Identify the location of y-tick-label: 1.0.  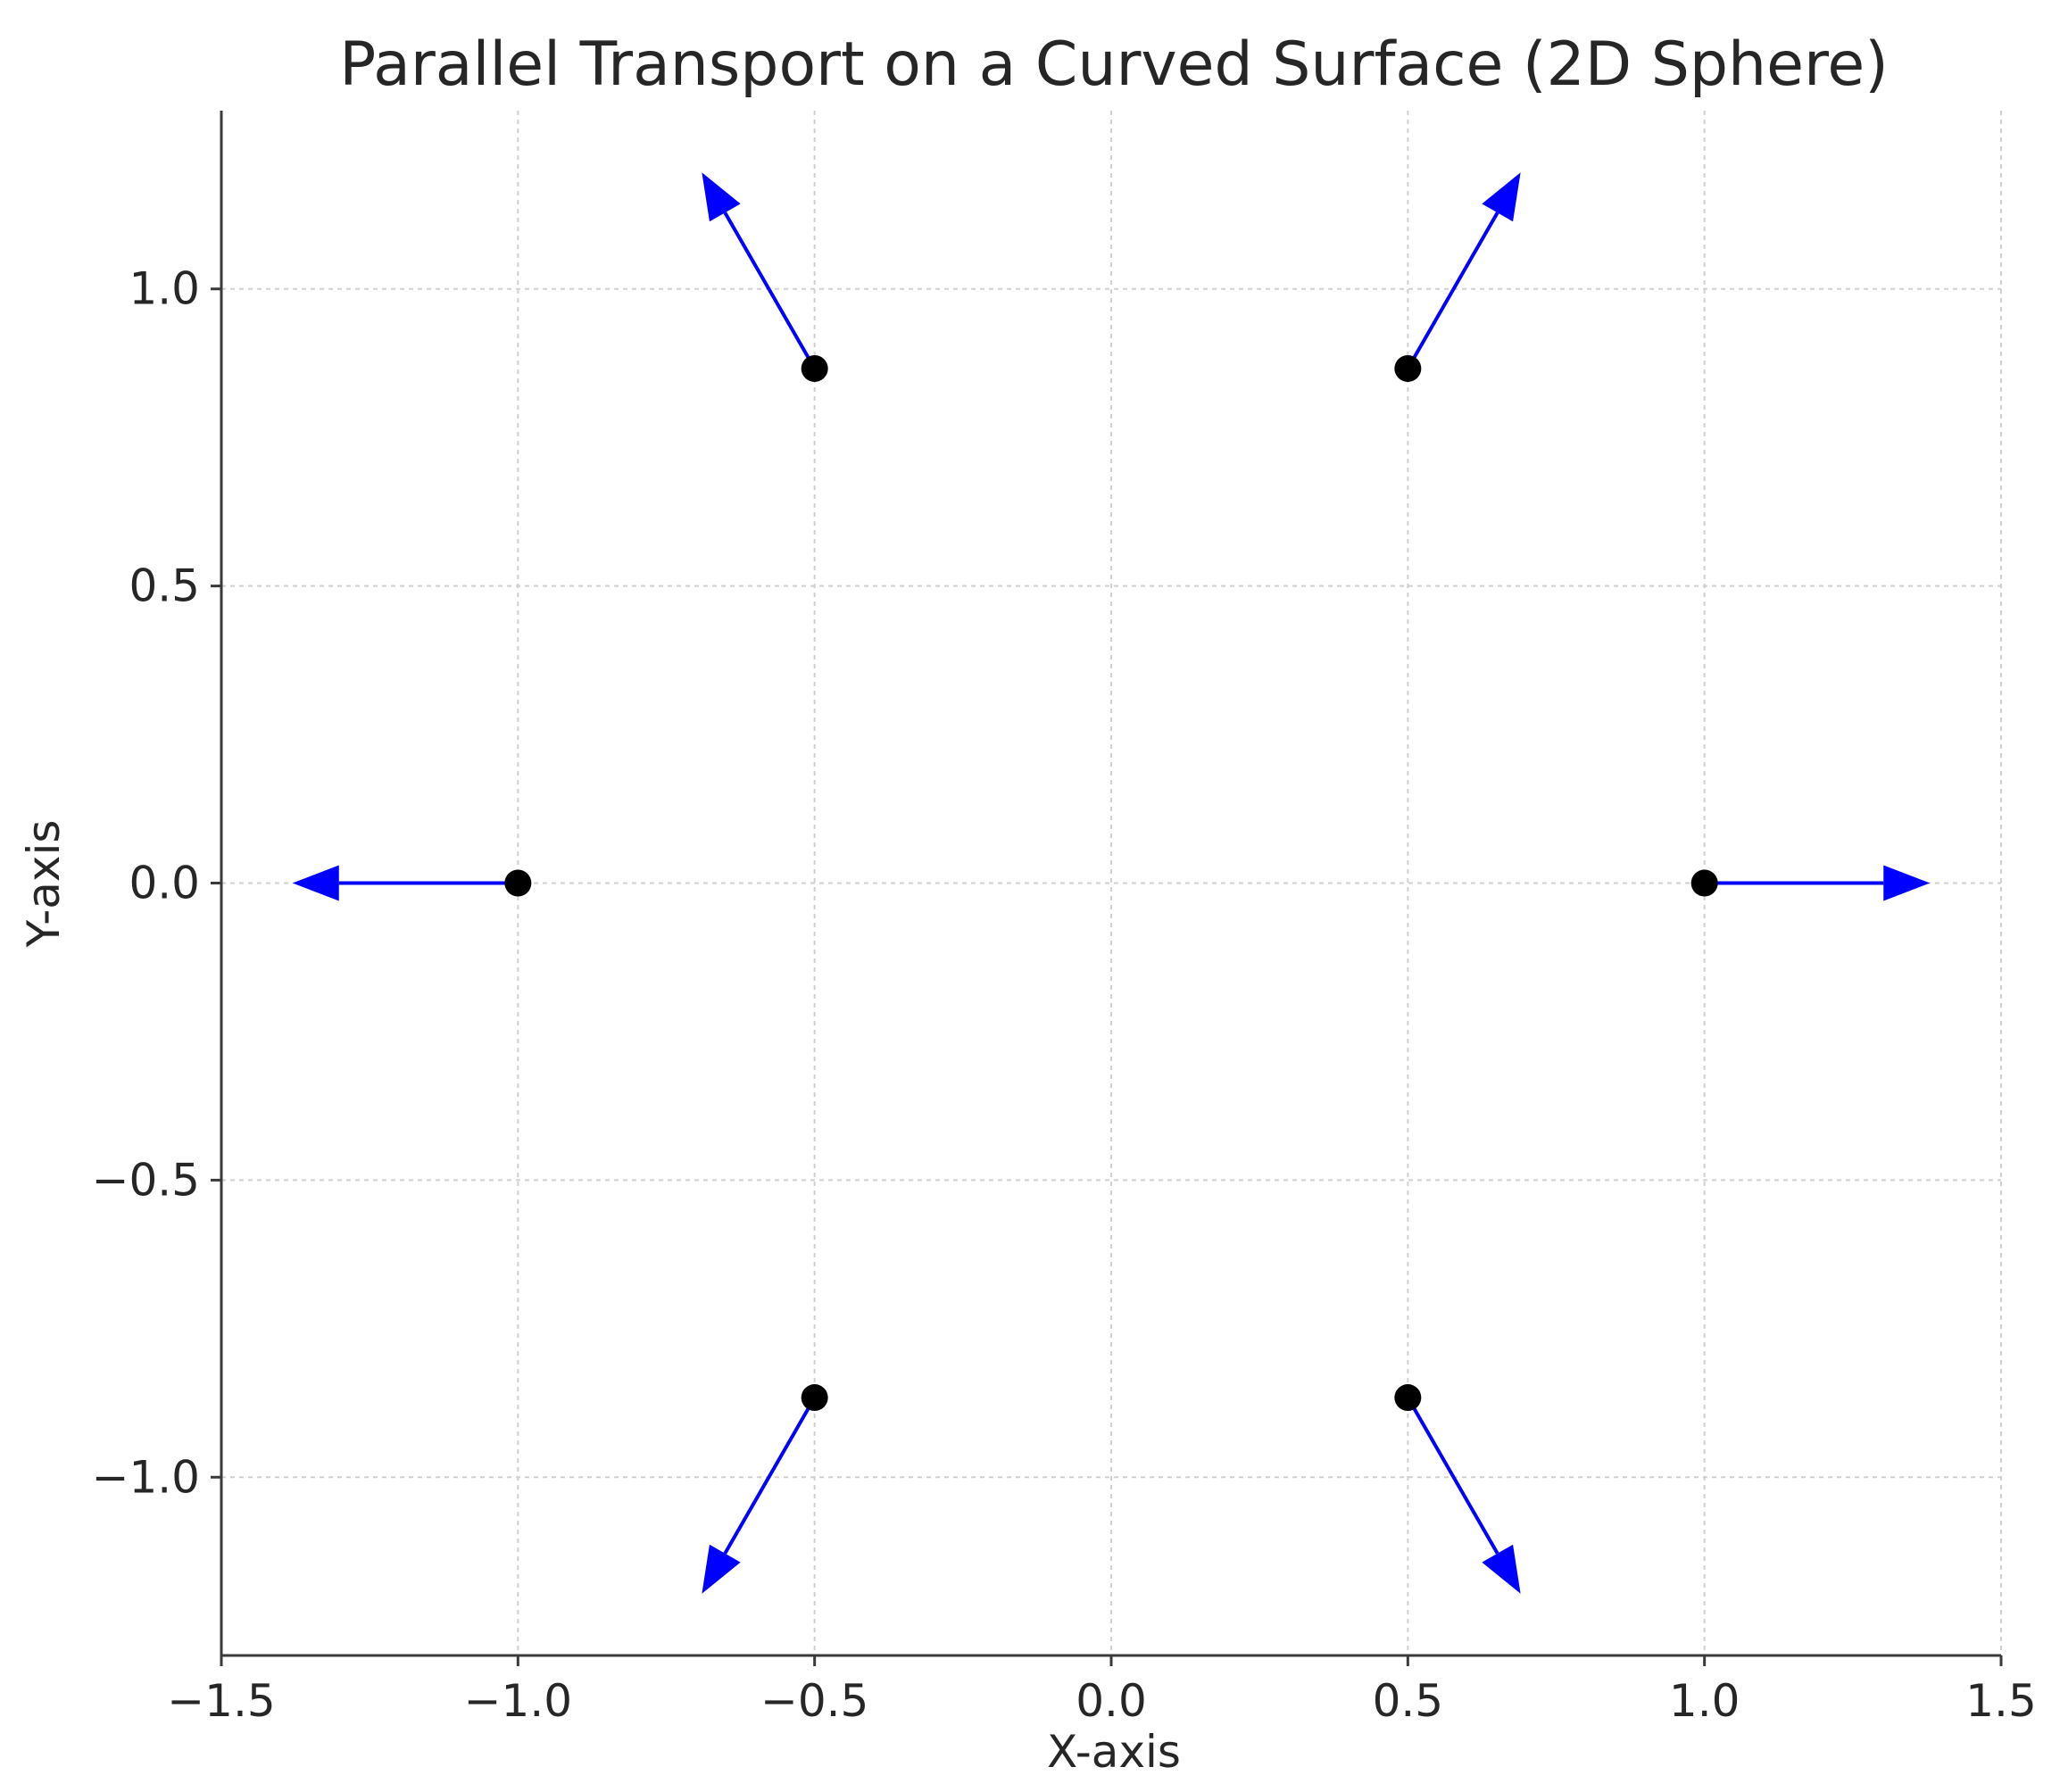
(164, 289).